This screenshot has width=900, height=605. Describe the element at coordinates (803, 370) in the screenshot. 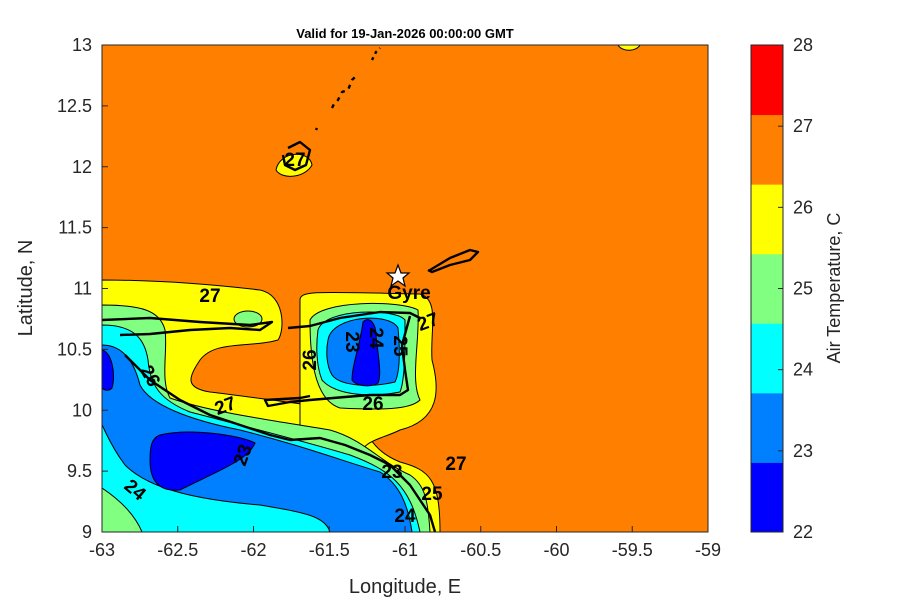

I see `colorbar-tick-label: 24` at that location.